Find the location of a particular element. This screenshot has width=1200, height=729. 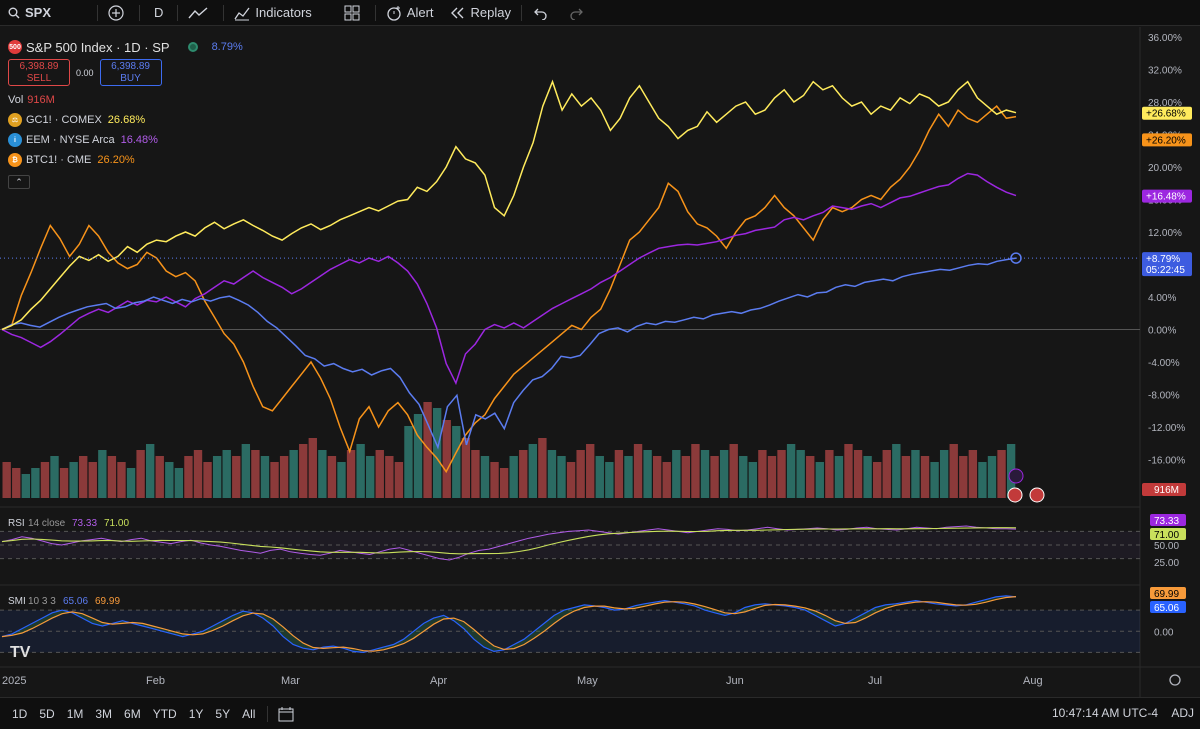

indicators-button: Indicators is located at coordinates (272, 13).